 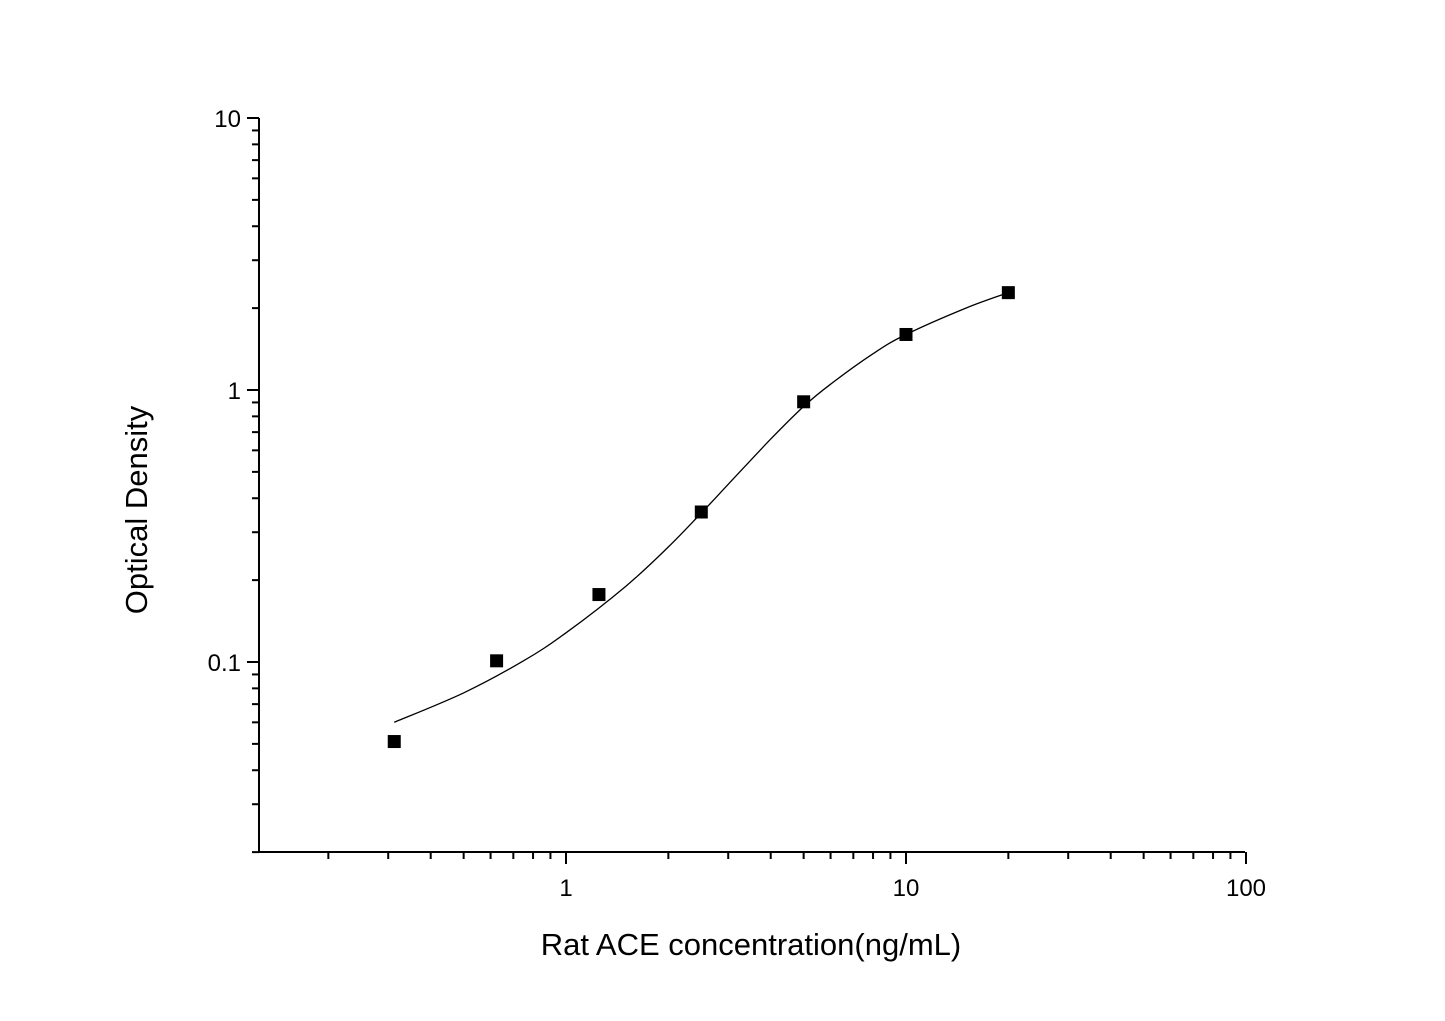 I want to click on x-tick-label: 10, so click(x=906, y=888).